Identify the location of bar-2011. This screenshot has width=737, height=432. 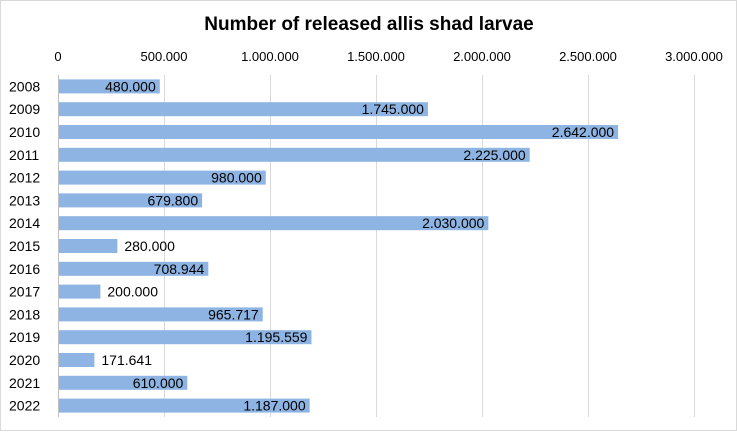
(294, 154).